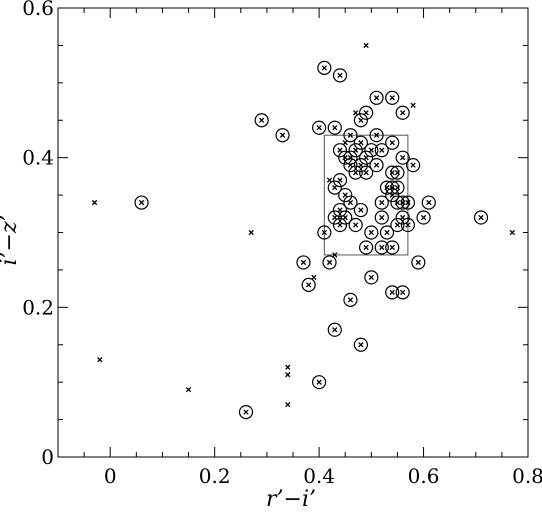  Describe the element at coordinates (11, 239) in the screenshot. I see `y-axis-label: i’−z’` at that location.